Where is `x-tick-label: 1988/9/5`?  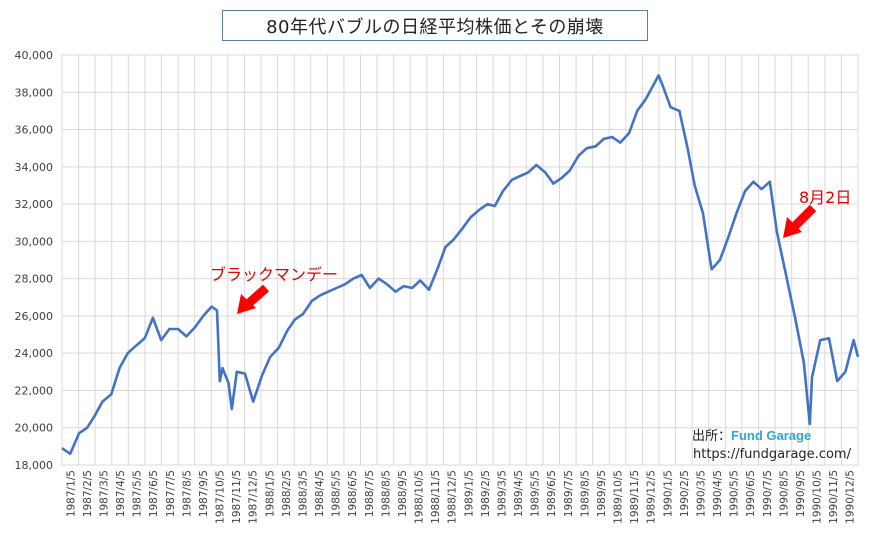 x-tick-label: 1988/9/5 is located at coordinates (403, 493).